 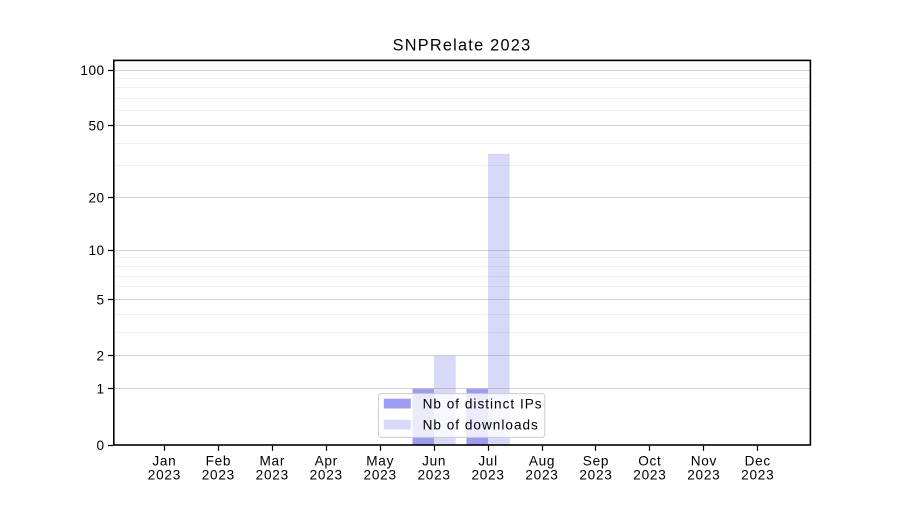 What do you see at coordinates (101, 389) in the screenshot?
I see `svg-text: 1` at bounding box center [101, 389].